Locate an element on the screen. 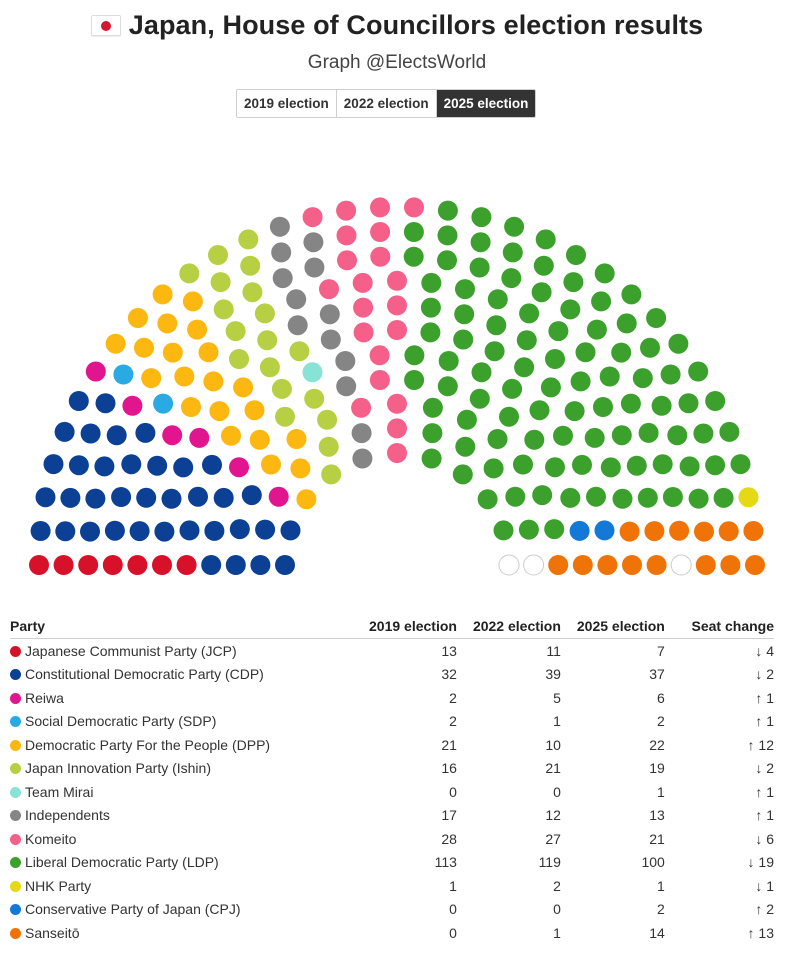 This screenshot has height=955, width=794. party-column-header: Party is located at coordinates (182, 626).